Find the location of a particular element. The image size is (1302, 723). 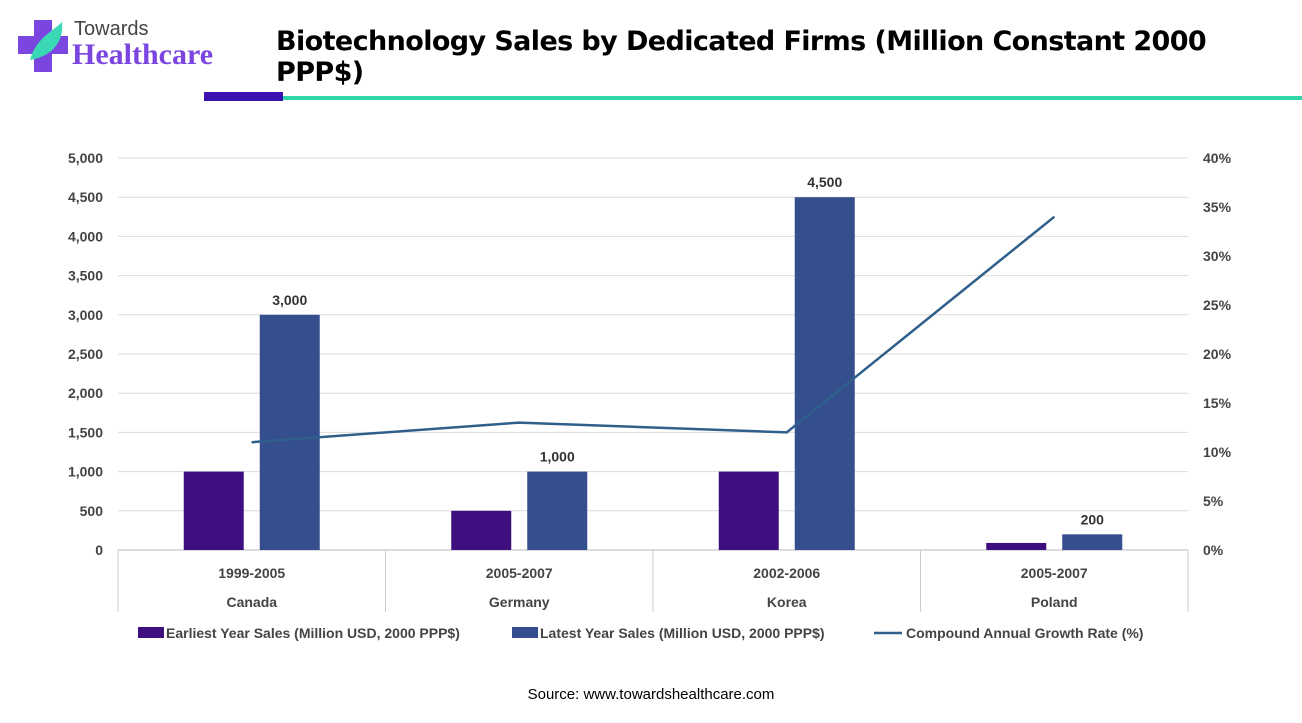

y-right-tick-label: 30% is located at coordinates (1217, 256).